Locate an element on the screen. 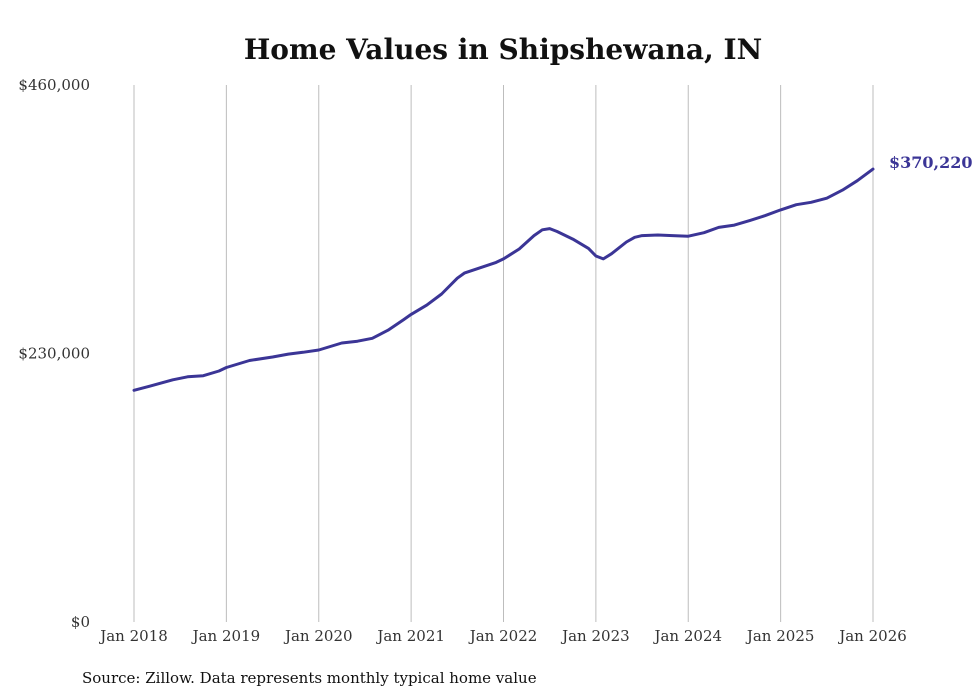 The image size is (980, 699). y-axis-tick-labels: $0 $230,000 $460,000 is located at coordinates (54, 353).